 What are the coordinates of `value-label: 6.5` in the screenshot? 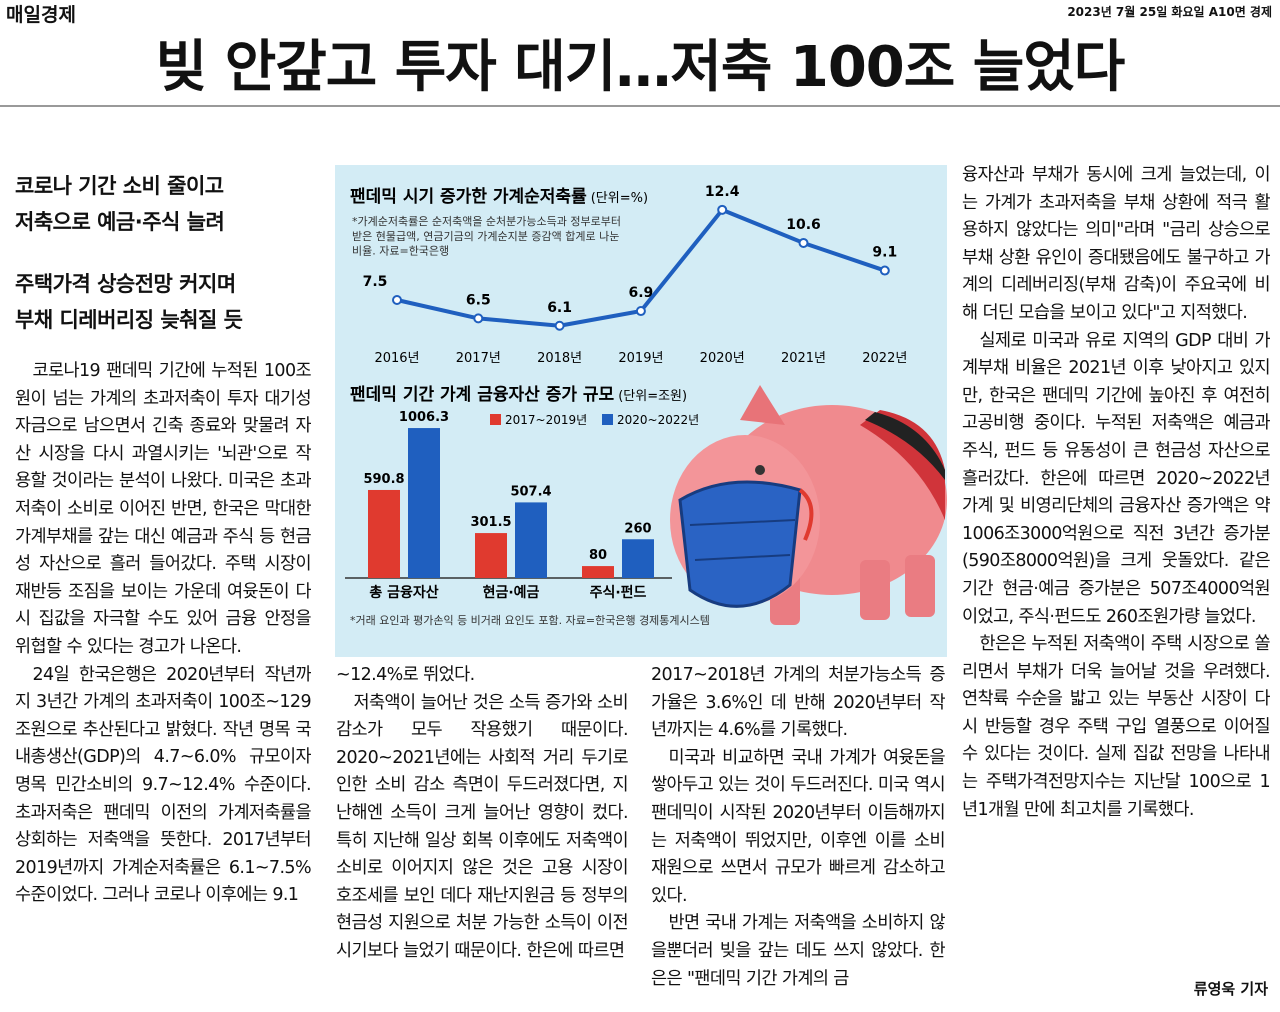 It's located at (478, 300).